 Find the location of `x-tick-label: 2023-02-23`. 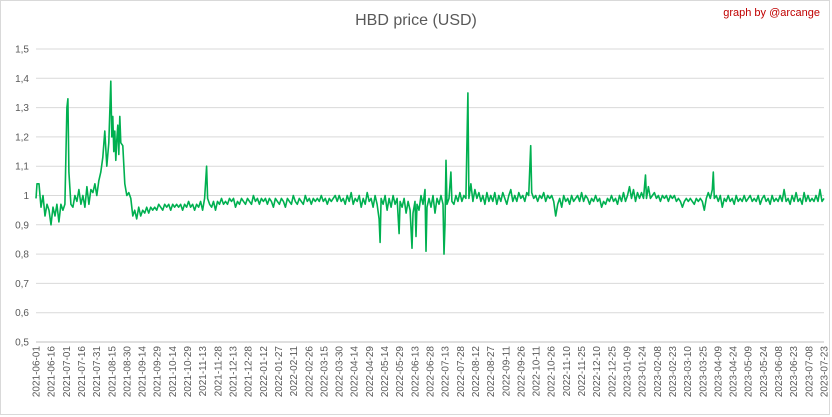

x-tick-label: 2023-02-23 is located at coordinates (673, 372).